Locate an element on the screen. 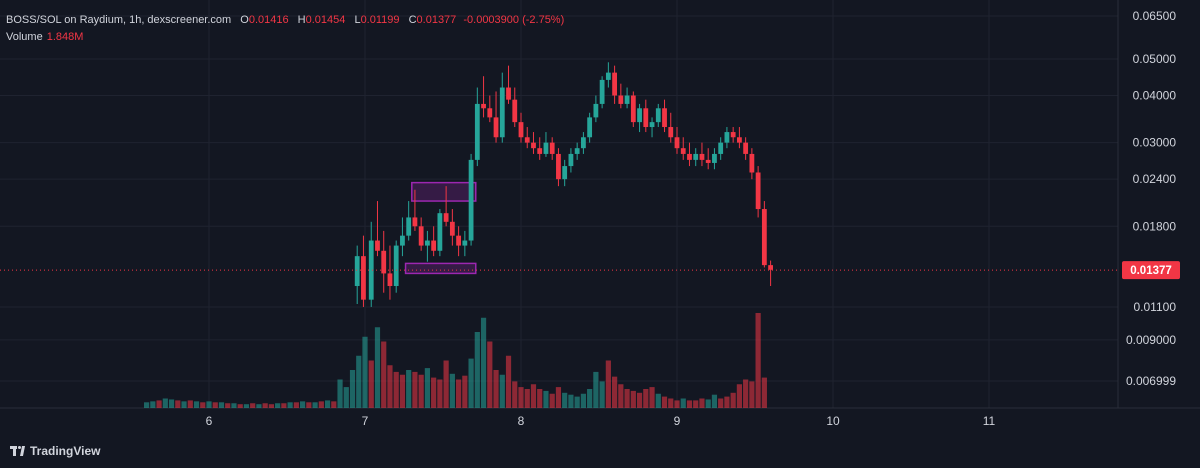 This screenshot has height=468, width=1200. price-tick-label: 0.04000 is located at coordinates (1155, 96).